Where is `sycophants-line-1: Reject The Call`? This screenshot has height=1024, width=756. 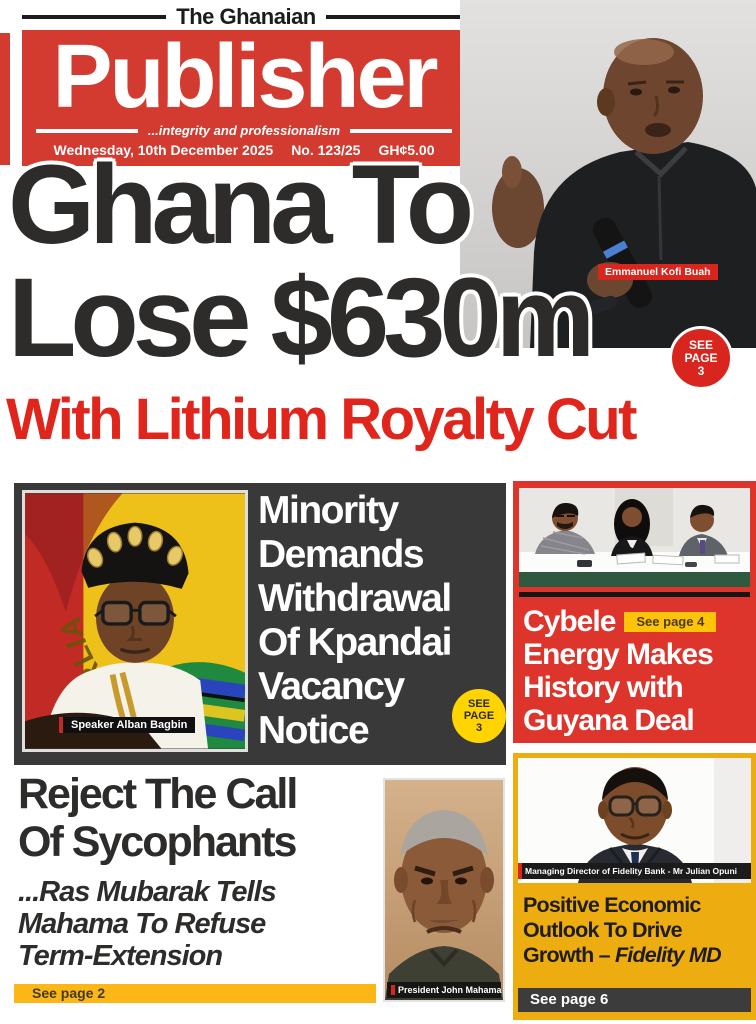 sycophants-line-1: Reject The Call is located at coordinates (158, 794).